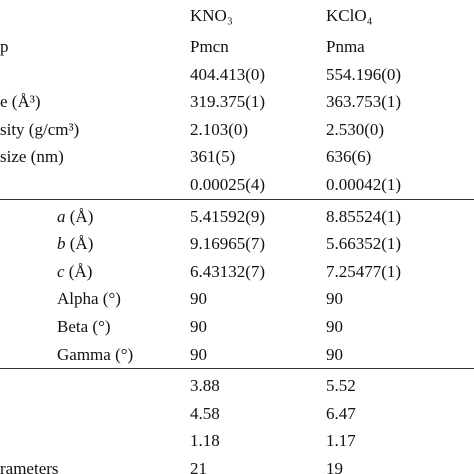 This screenshot has height=474, width=474. I want to click on cell-value: 636(6), so click(349, 157).